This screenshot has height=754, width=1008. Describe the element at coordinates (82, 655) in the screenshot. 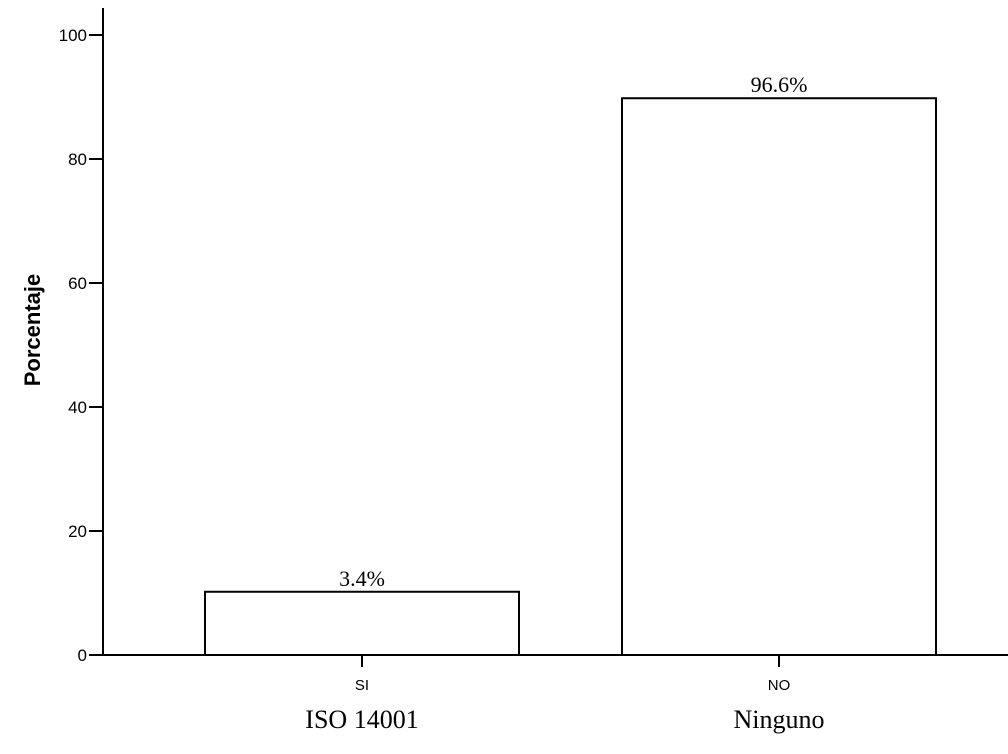

I see `y-tick-label: 0` at that location.